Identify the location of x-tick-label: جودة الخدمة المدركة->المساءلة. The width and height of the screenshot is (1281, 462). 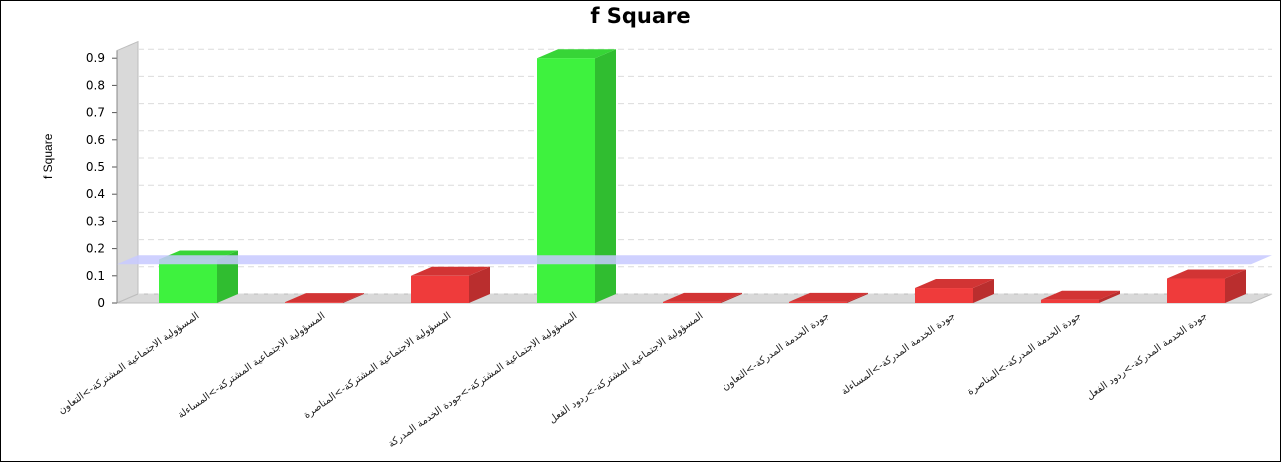
(899, 353).